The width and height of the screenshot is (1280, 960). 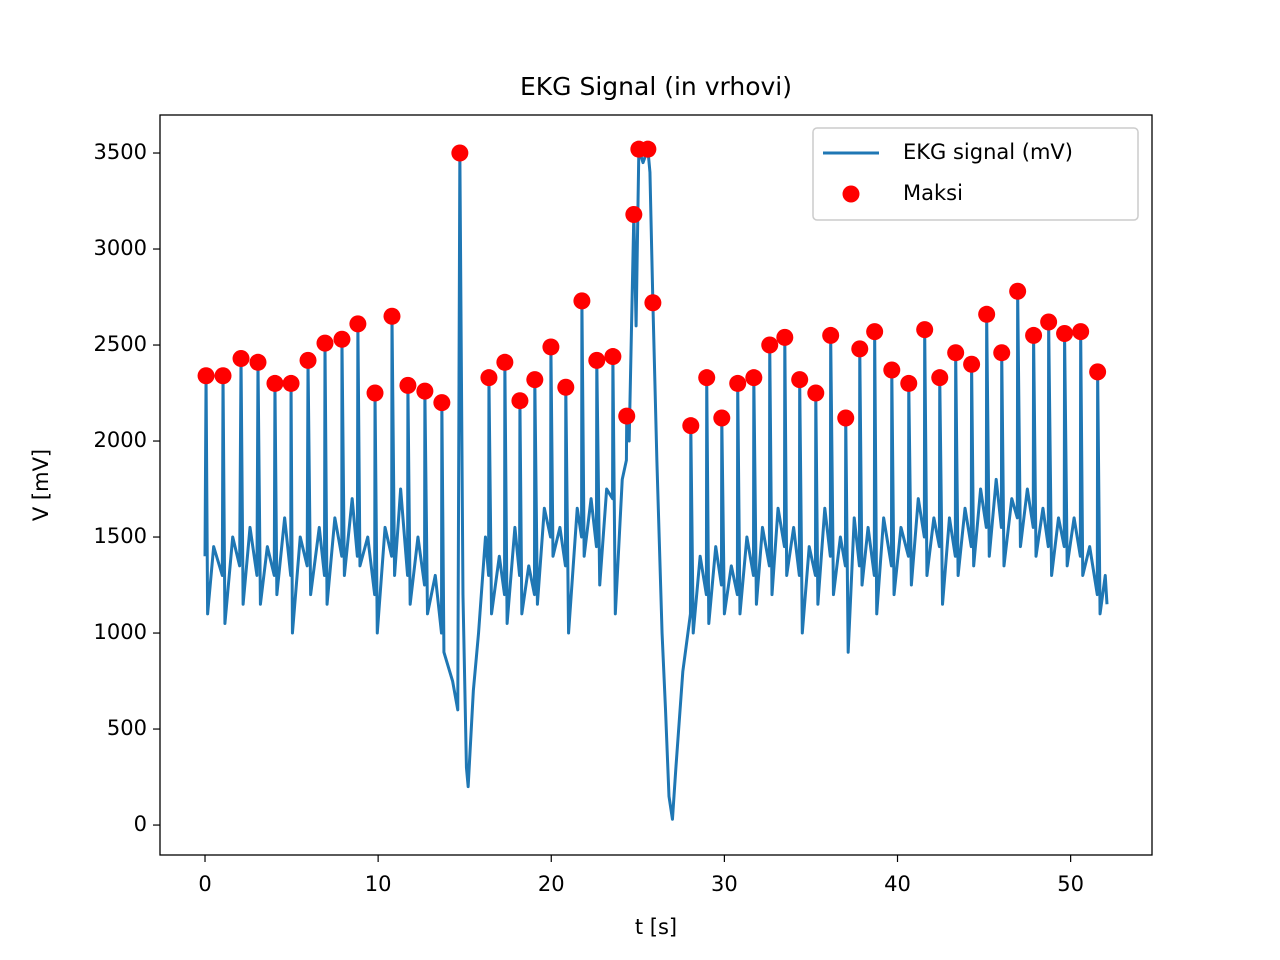 What do you see at coordinates (120, 440) in the screenshot?
I see `y-tick-label: 2000` at bounding box center [120, 440].